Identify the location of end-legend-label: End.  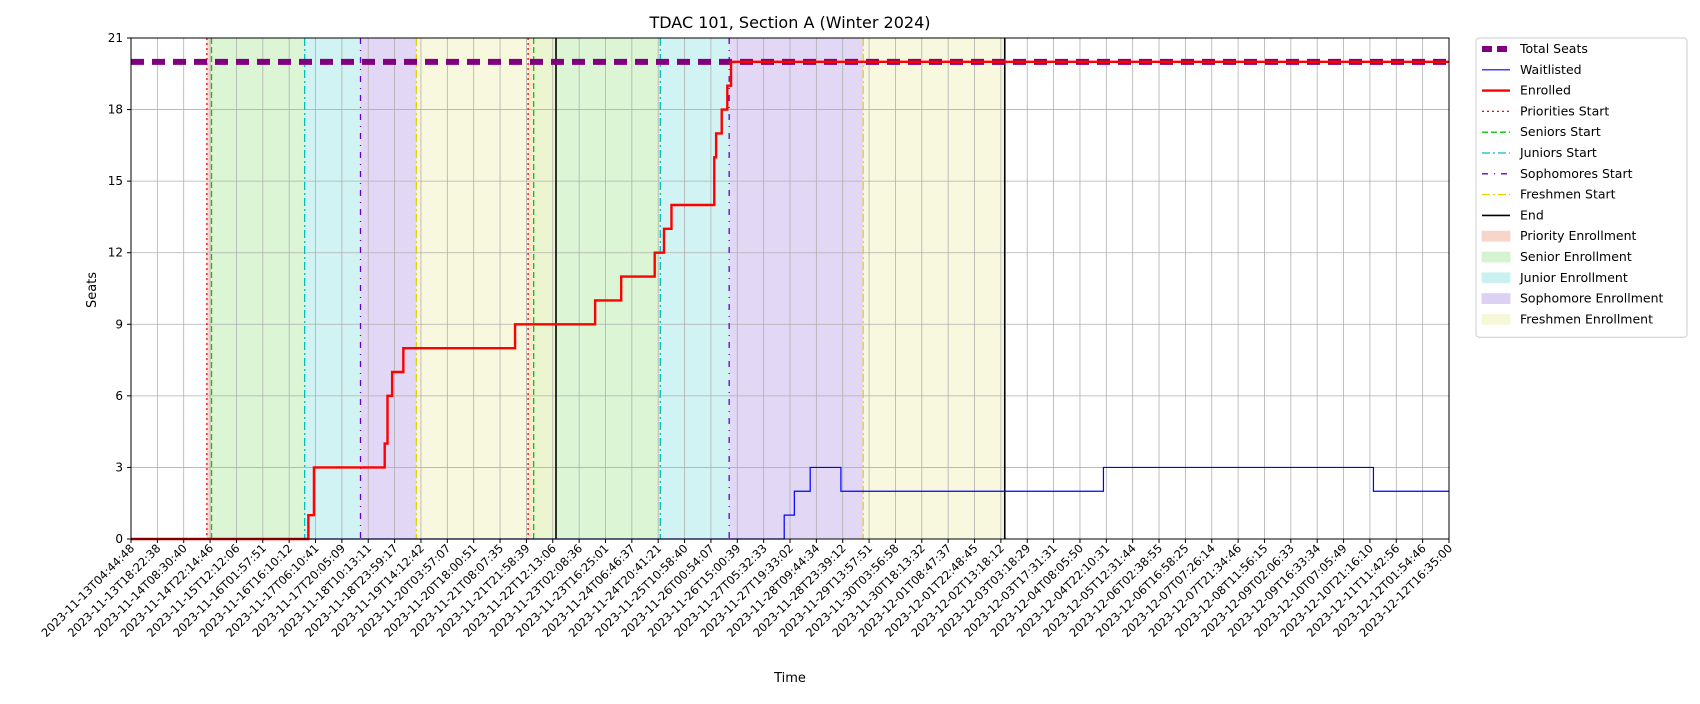
(1532, 214).